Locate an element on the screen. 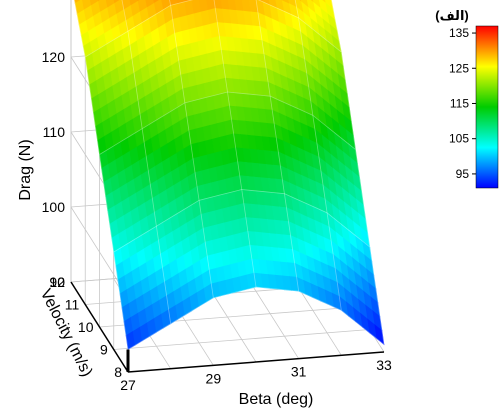 This screenshot has width=501, height=412. colorbar-tick-label: 105 is located at coordinates (459, 139).